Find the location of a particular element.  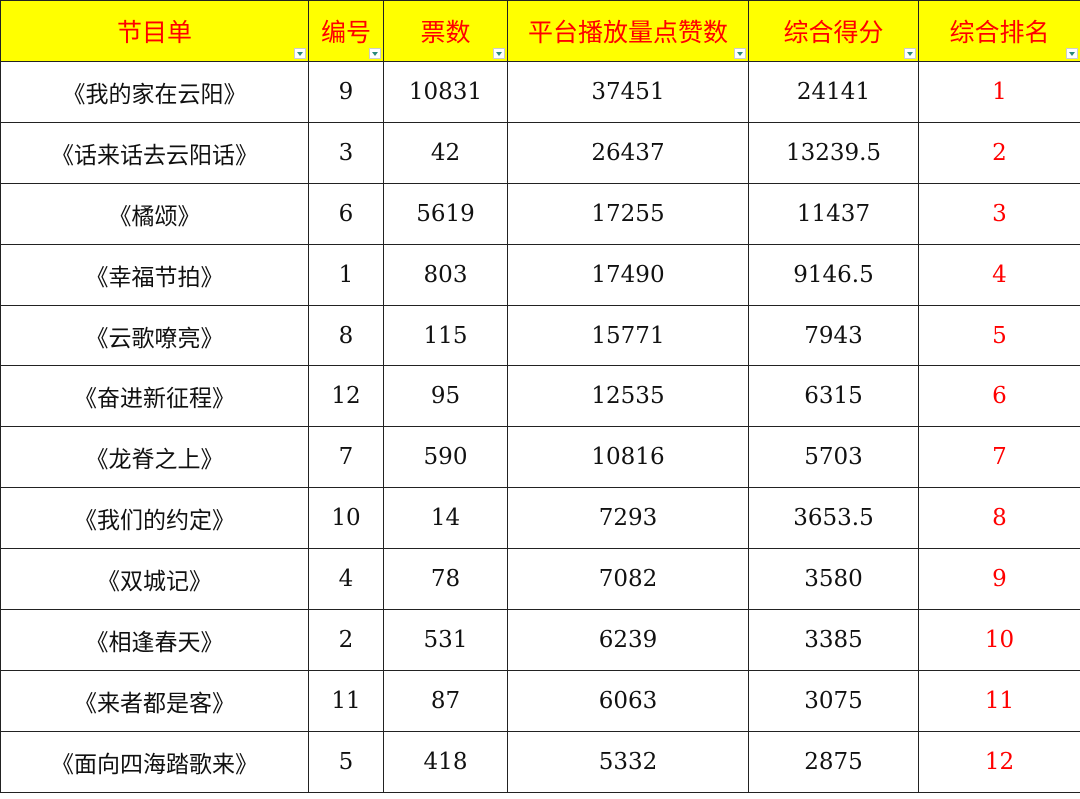

cell-total-score: 13239.5 is located at coordinates (833, 152).